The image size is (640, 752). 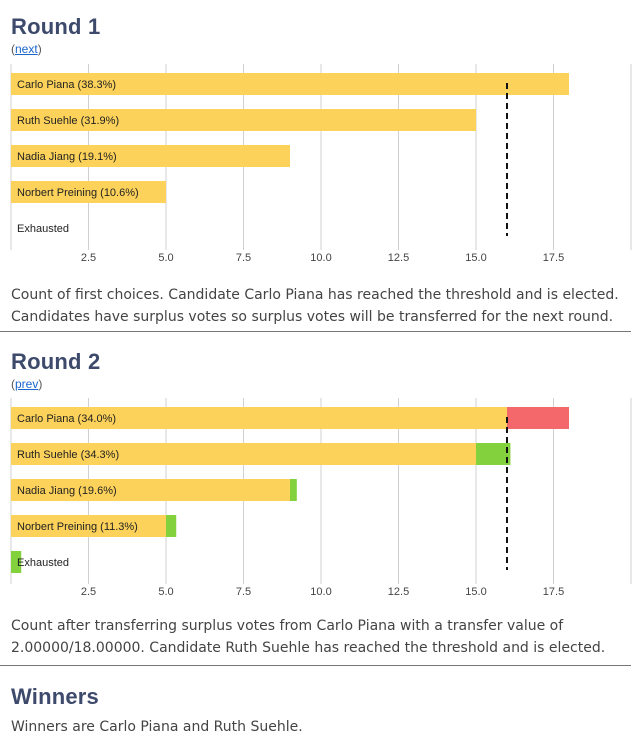 I want to click on round-2-title: Round 2, so click(x=56, y=361).